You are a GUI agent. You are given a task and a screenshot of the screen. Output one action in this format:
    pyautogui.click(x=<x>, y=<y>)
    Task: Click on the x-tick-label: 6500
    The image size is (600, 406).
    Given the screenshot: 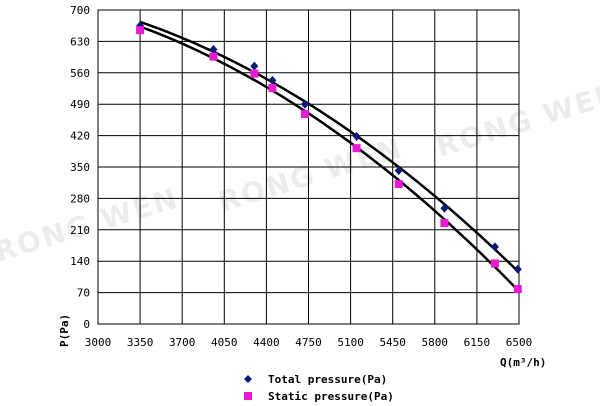 What is the action you would take?
    pyautogui.click(x=519, y=342)
    